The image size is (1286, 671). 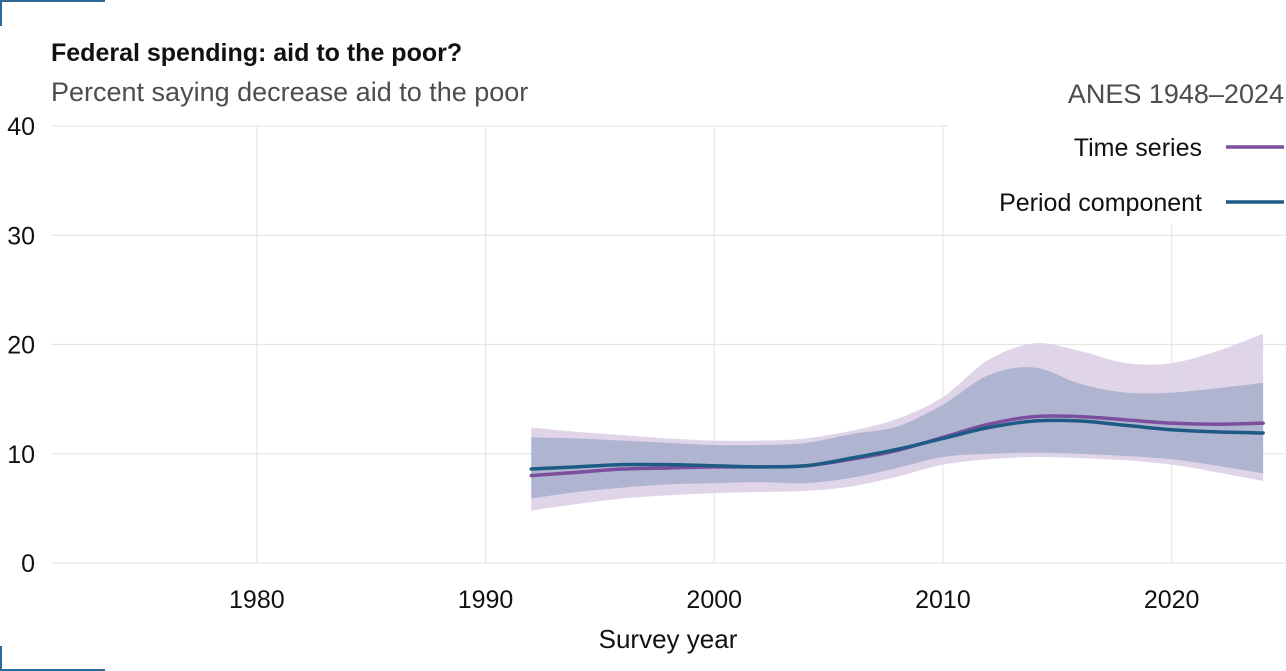 What do you see at coordinates (21, 455) in the screenshot?
I see `y-tick-label-10: 10` at bounding box center [21, 455].